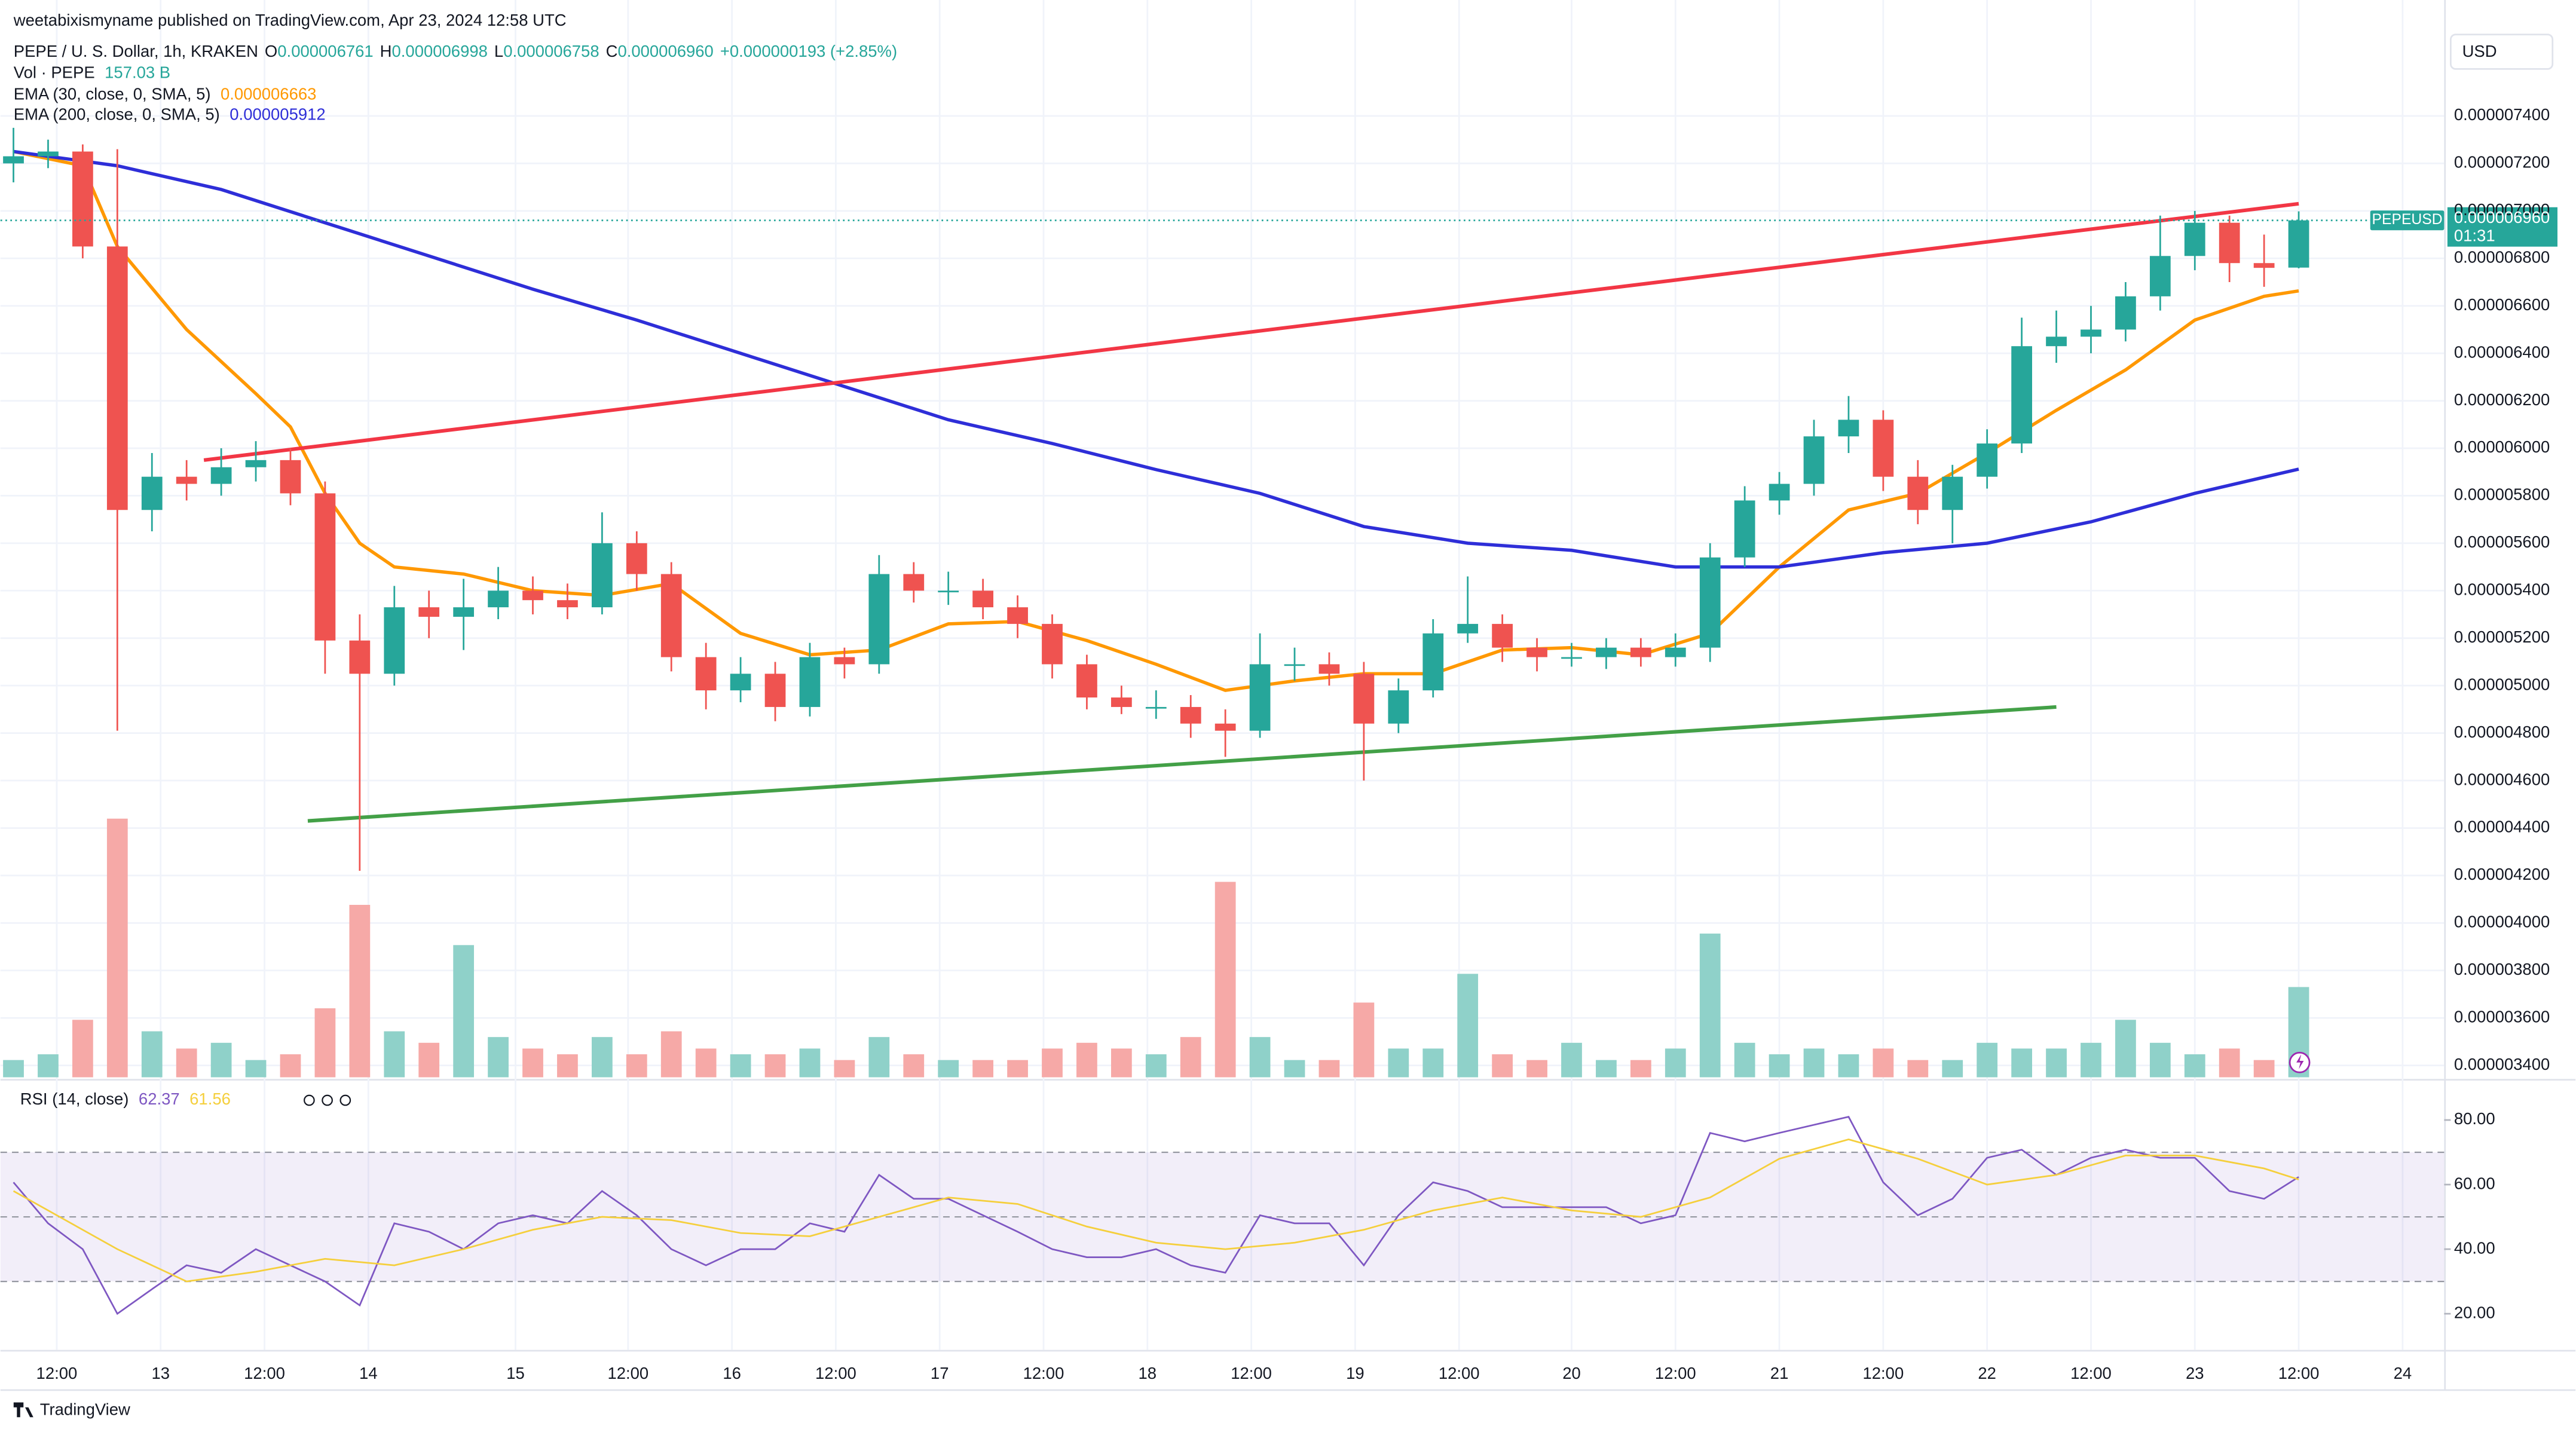 The height and width of the screenshot is (1432, 2576). Describe the element at coordinates (2502, 969) in the screenshot. I see `y-tick-label: 0.000003800` at that location.